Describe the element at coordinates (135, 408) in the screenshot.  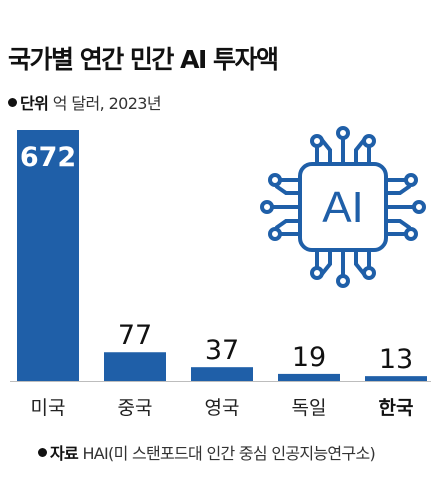
I see `category-label-중국: 중국` at that location.